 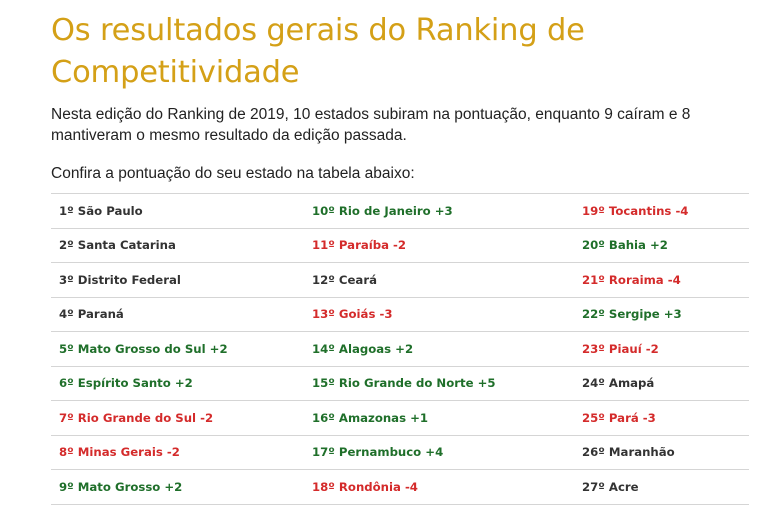 What do you see at coordinates (439, 417) in the screenshot?
I see `ranking-cell: 16º Amazonas +1` at bounding box center [439, 417].